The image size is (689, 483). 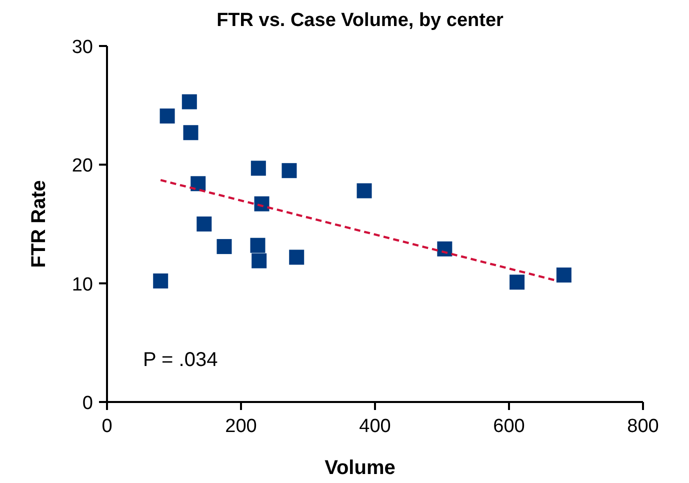 What do you see at coordinates (82, 285) in the screenshot?
I see `y-tick-label: 10` at bounding box center [82, 285].